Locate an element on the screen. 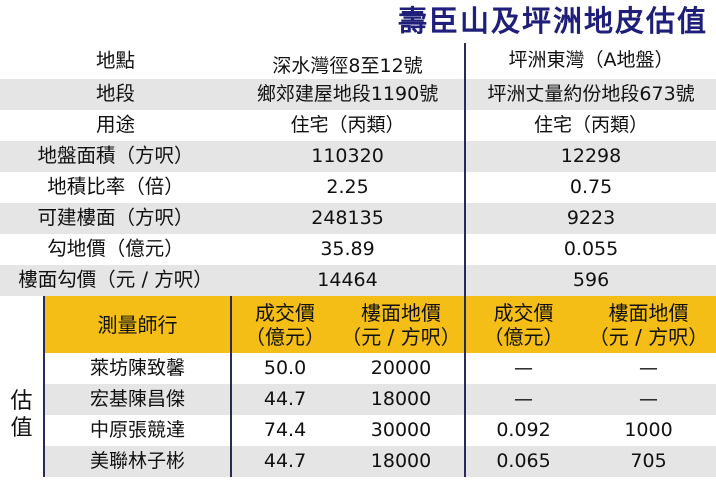  table-row: 可建樓面（方呎） 248135 9223 is located at coordinates (358, 218).